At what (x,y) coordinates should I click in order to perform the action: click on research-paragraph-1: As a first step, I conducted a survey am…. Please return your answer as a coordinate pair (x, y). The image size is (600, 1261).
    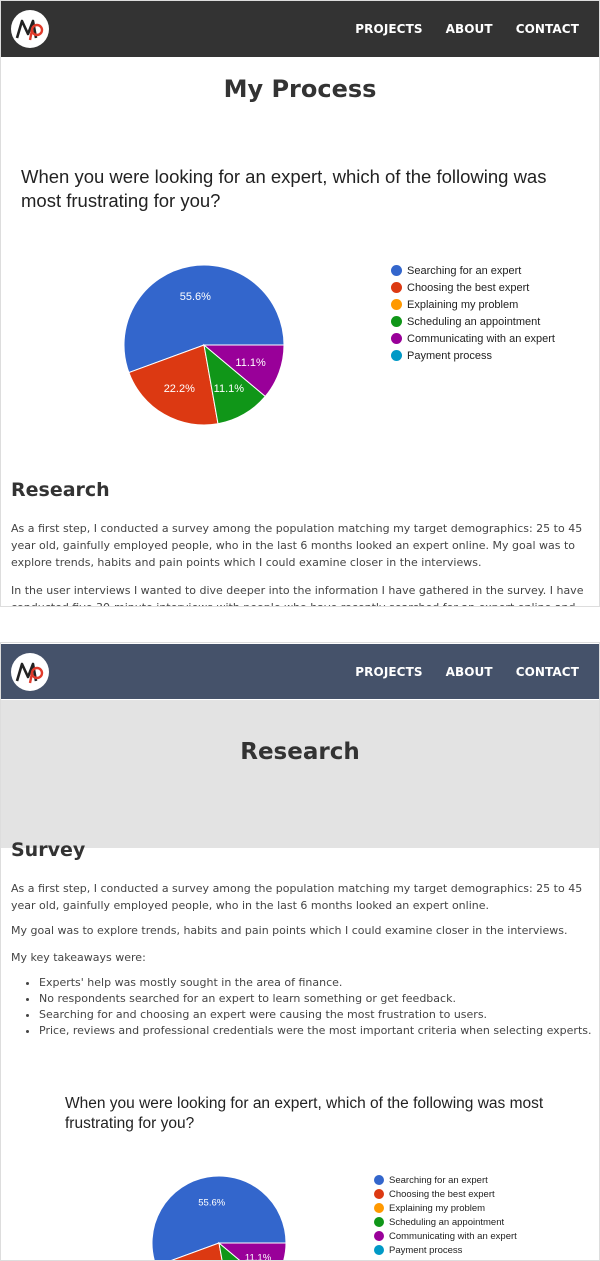
    Looking at the image, I should click on (297, 545).